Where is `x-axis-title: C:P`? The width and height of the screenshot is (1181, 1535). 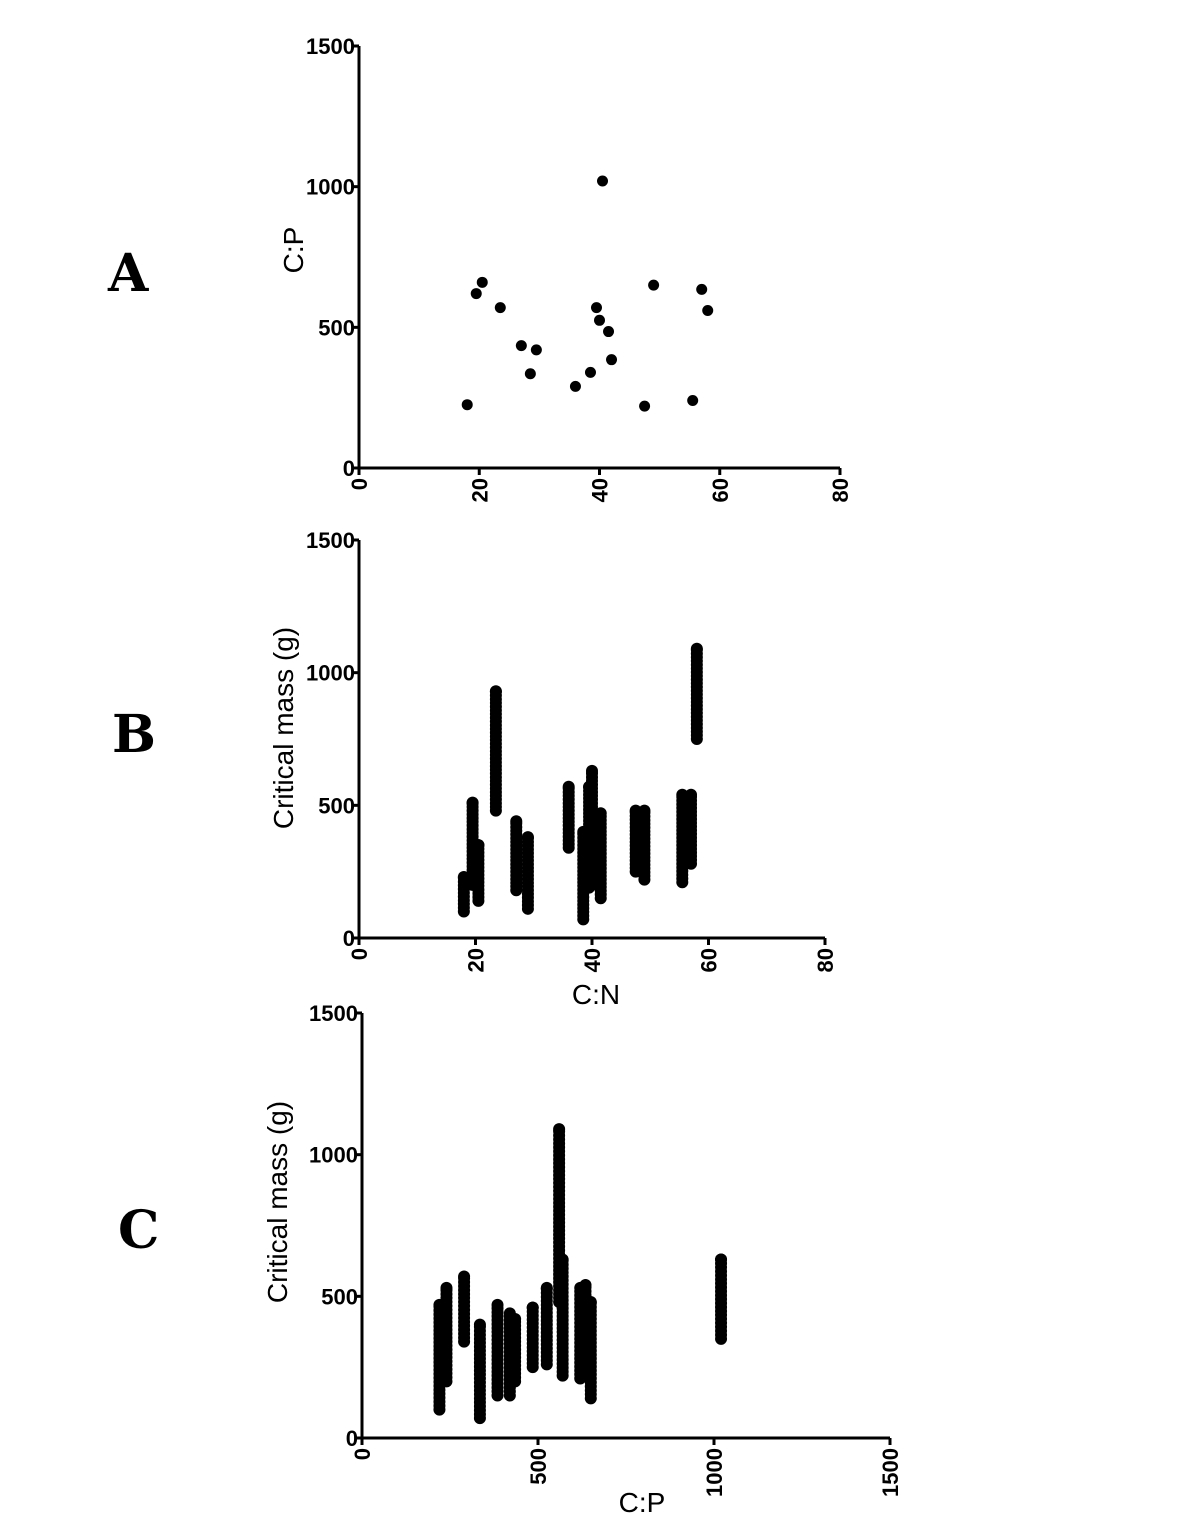 x-axis-title: C:P is located at coordinates (642, 1502).